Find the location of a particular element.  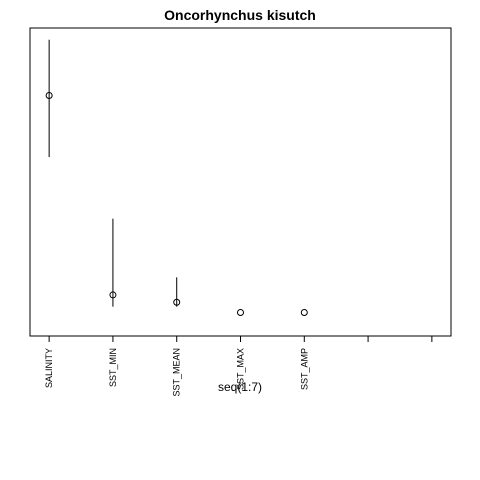

x-axis: SALINITY SST_MIN SST_MEAN SST_MAX SST_AMP is located at coordinates (238, 366).